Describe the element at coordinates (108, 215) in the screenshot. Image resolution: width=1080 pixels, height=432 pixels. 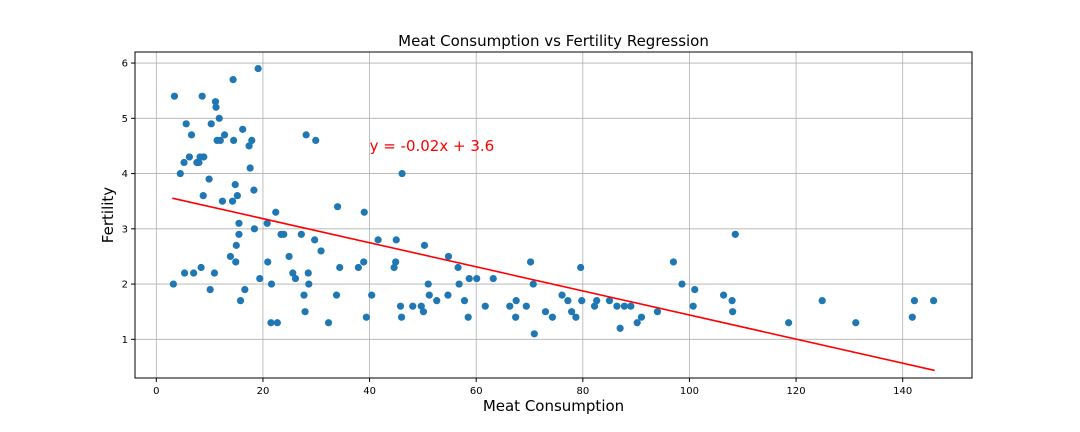
I see `y-axis-title: Fertility` at that location.